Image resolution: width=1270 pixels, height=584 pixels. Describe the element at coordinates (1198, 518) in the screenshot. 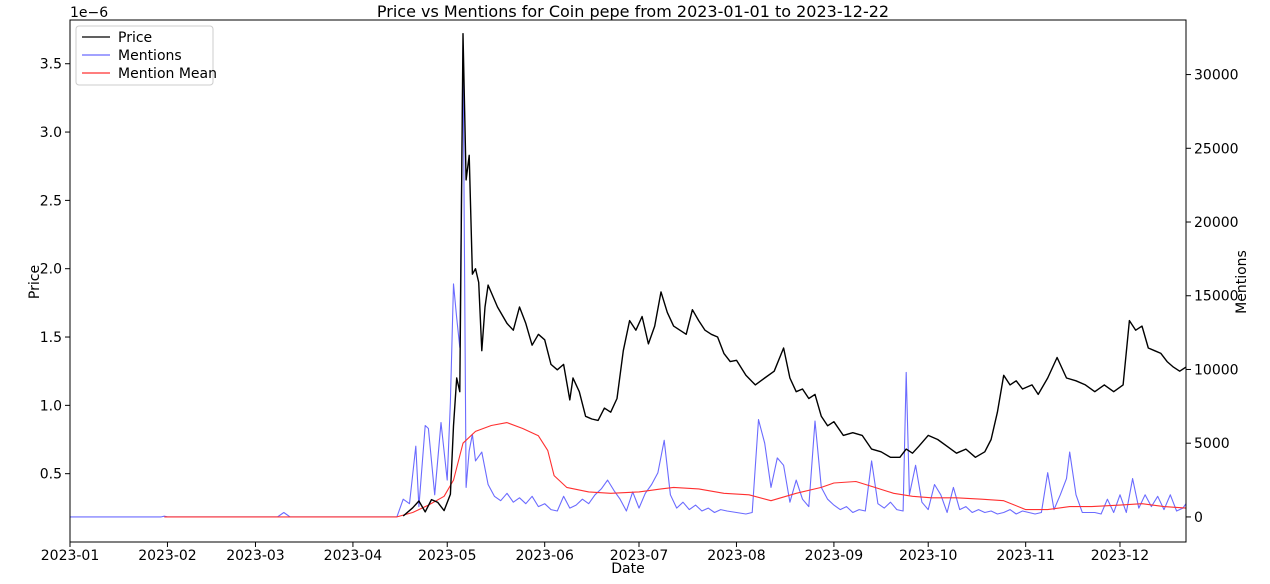

I see `right-y-tick-label: 0` at that location.